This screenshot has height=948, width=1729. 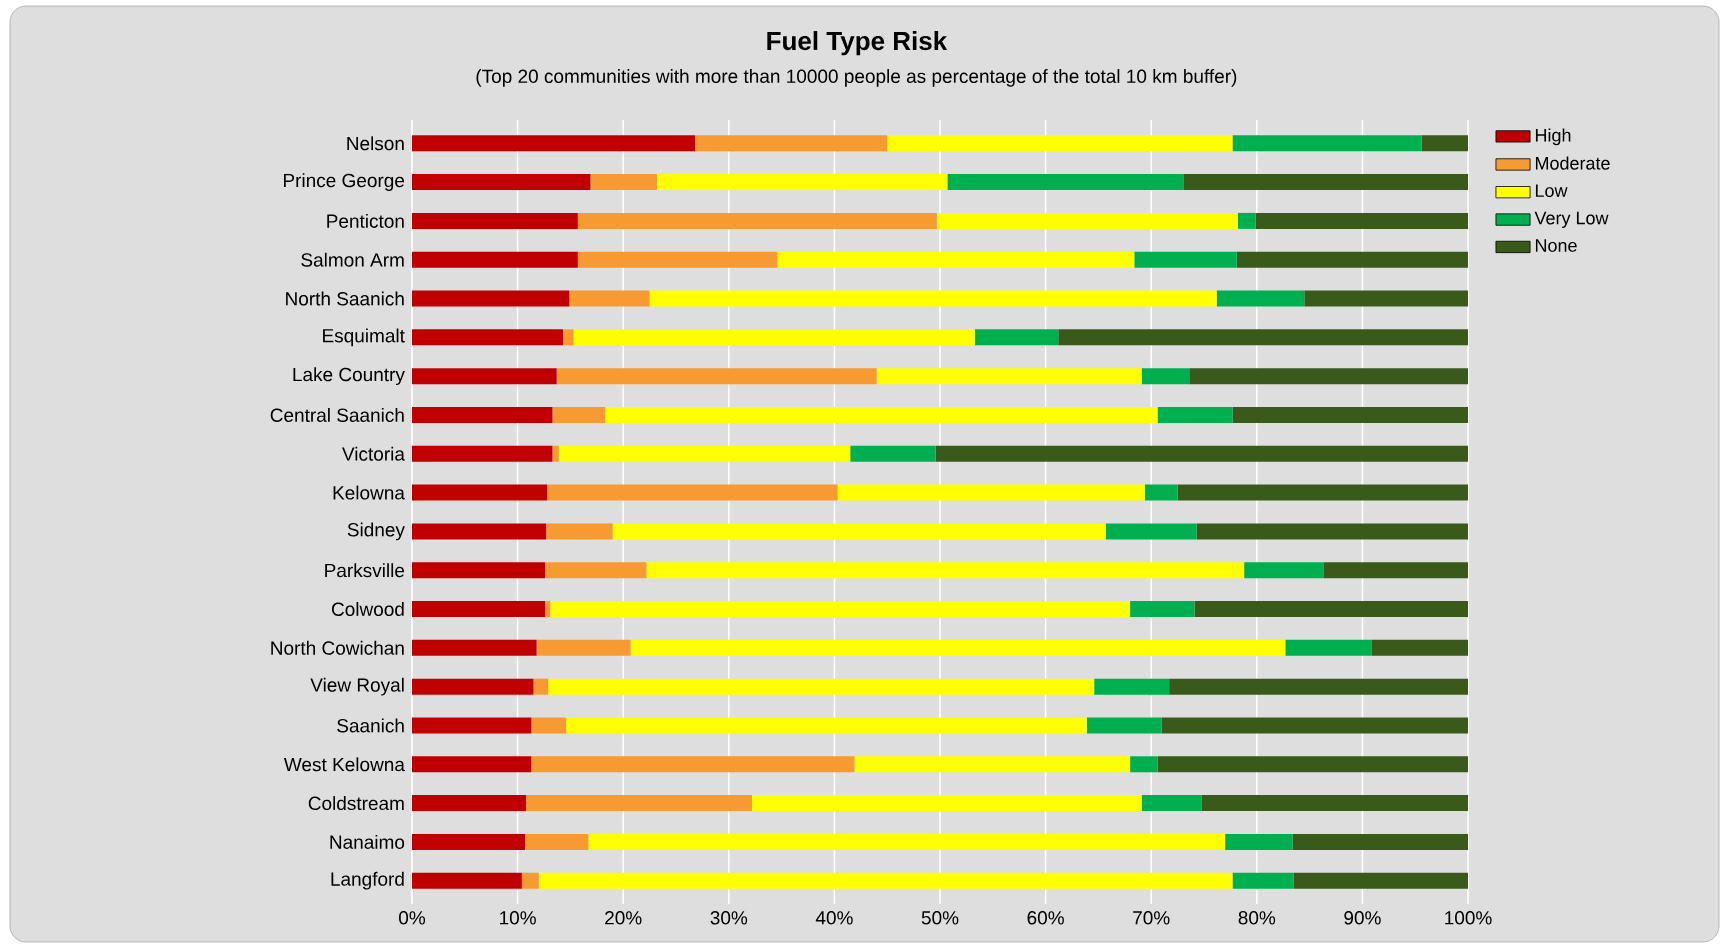 I want to click on x-tick-label: 30%, so click(x=729, y=918).